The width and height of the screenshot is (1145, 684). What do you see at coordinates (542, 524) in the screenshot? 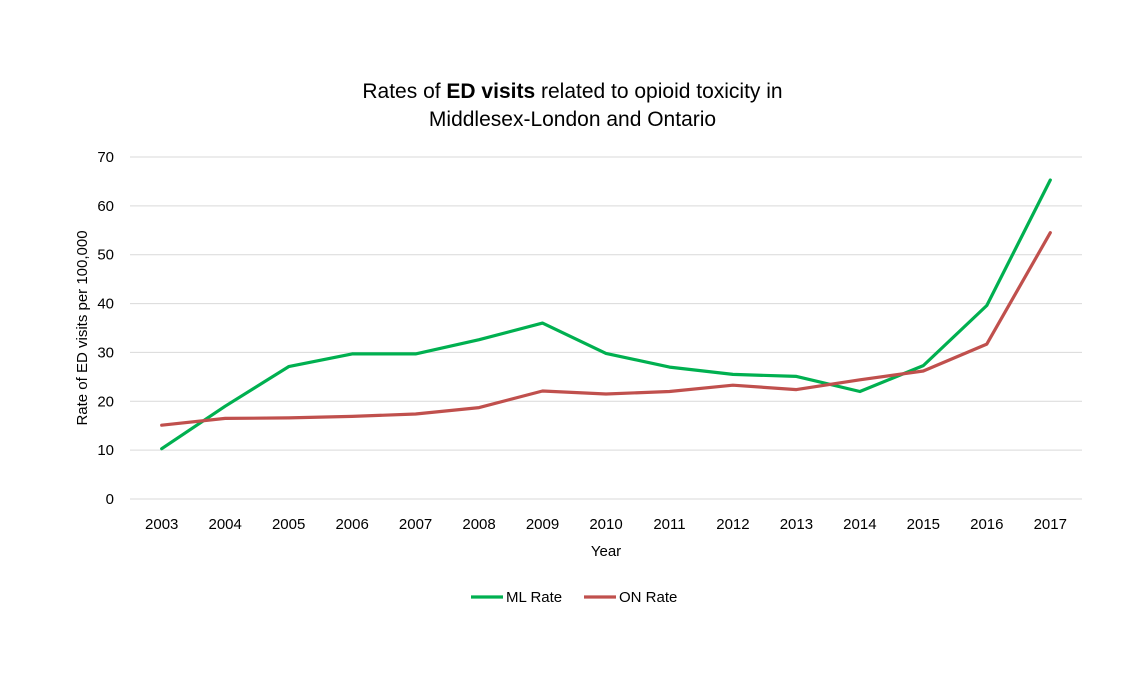
I see `x-tick-label: 2009` at bounding box center [542, 524].